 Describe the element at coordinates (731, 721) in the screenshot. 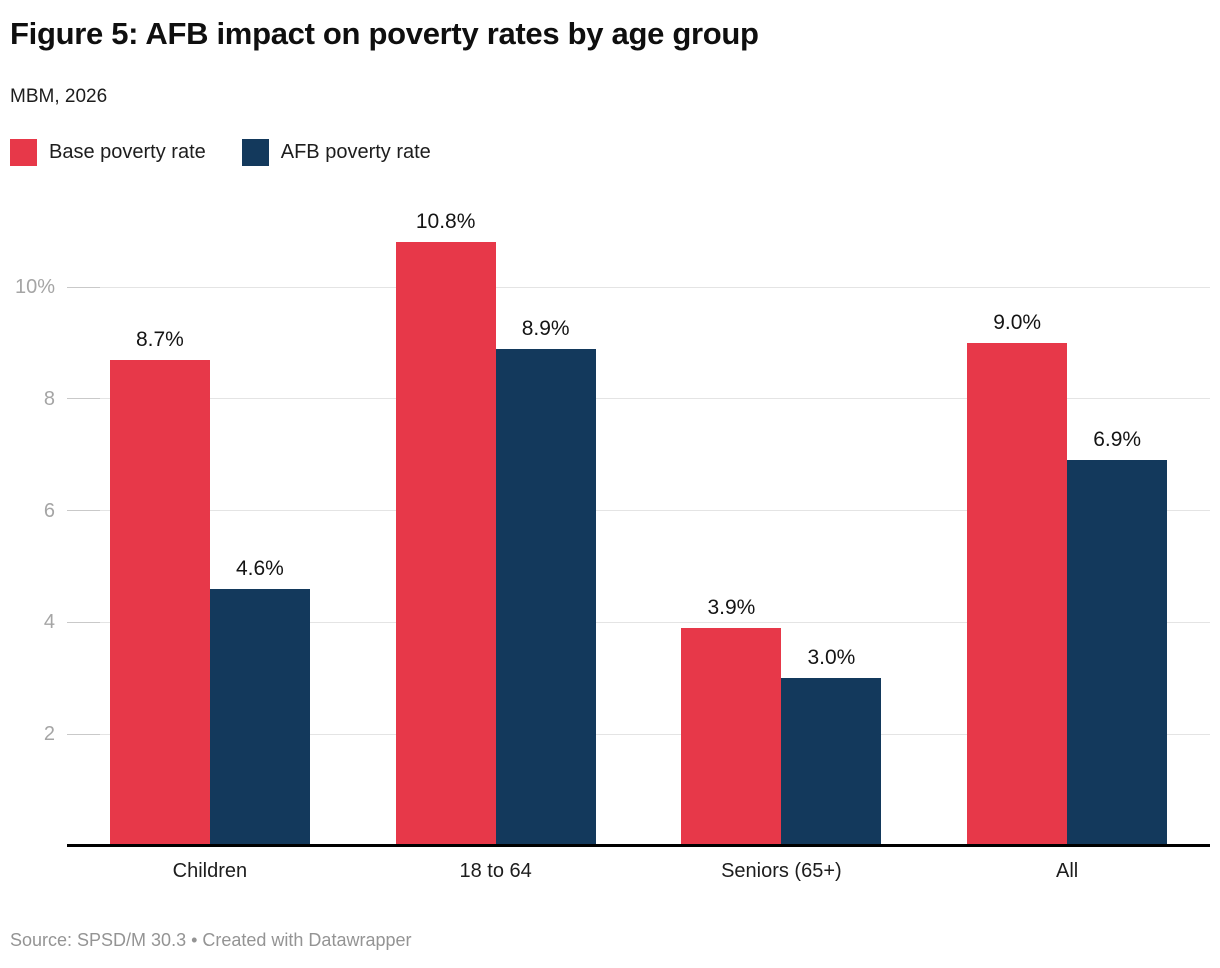

I see `base-rate-bar: 3.9%` at that location.